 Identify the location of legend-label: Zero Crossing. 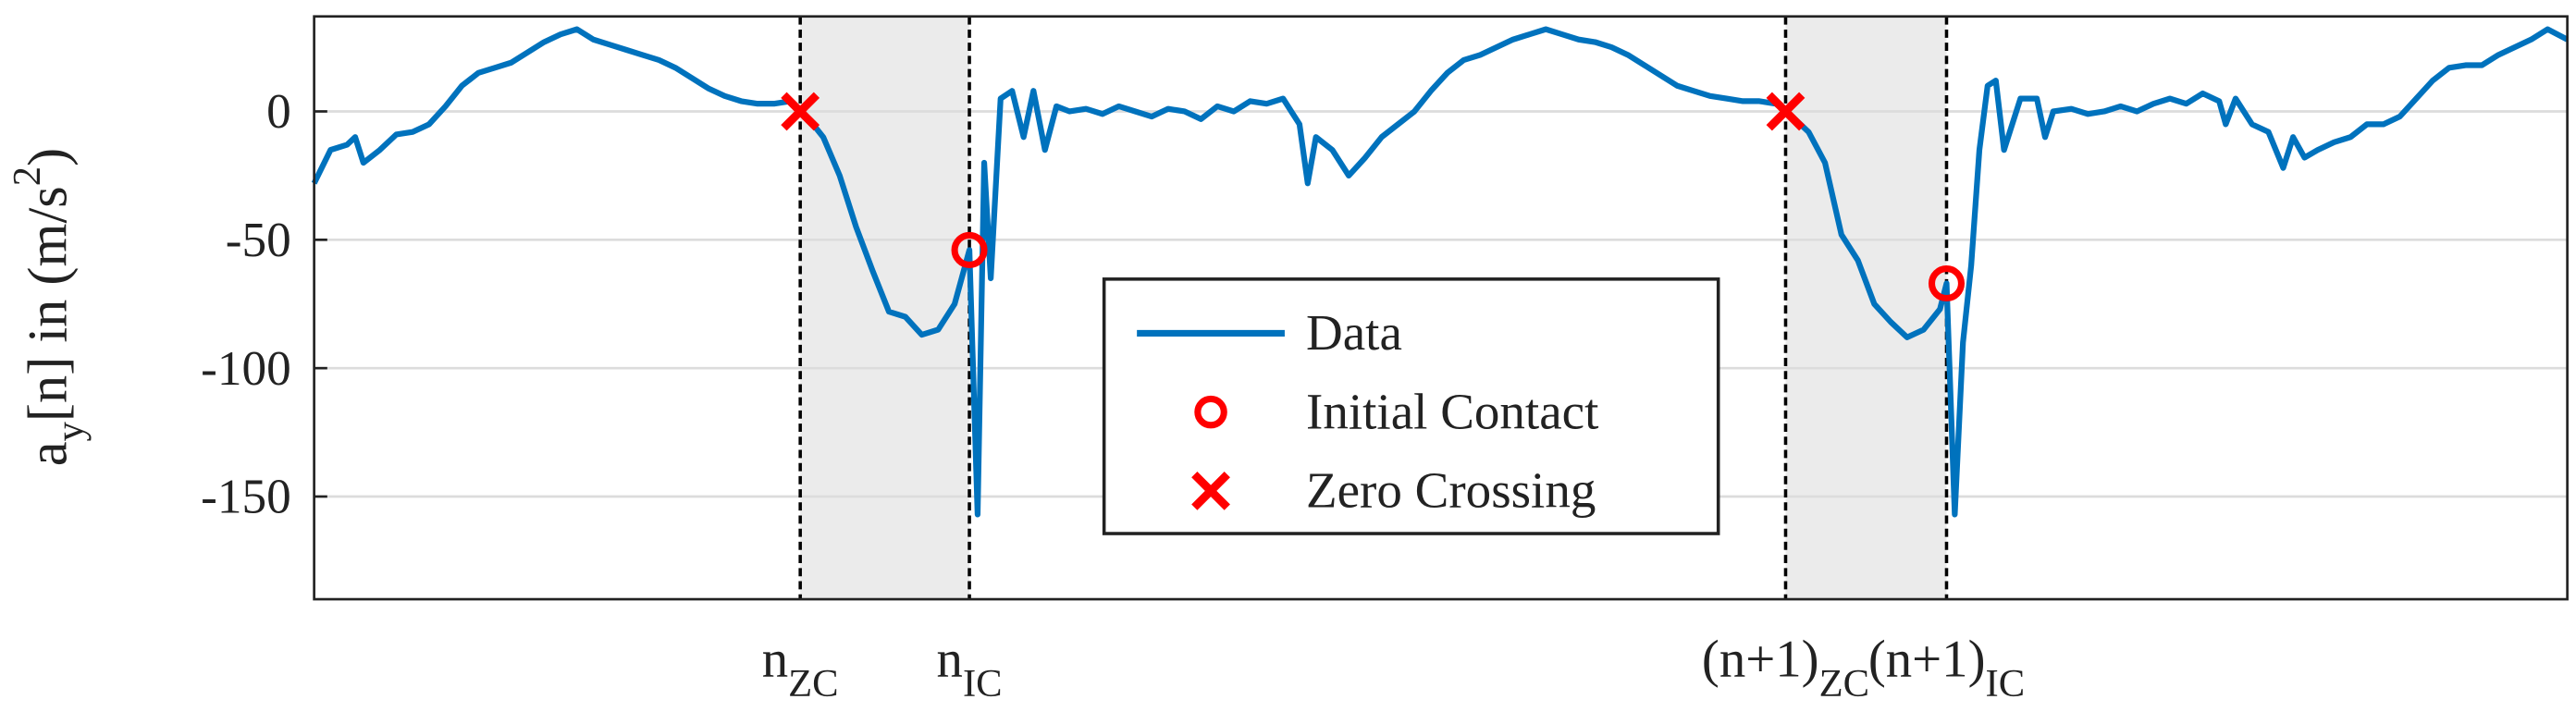
(1451, 490).